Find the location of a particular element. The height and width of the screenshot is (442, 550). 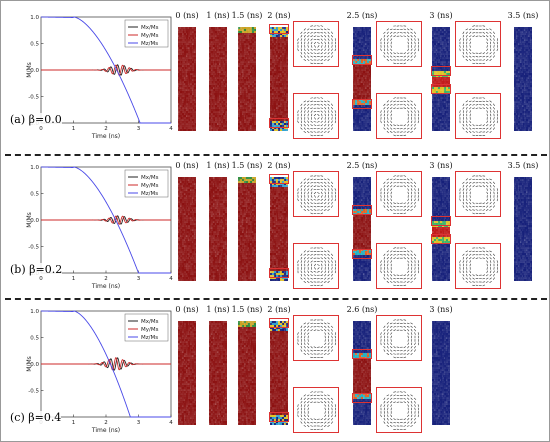

snapshot-time-label: 3.5 (ns) is located at coordinates (523, 15).